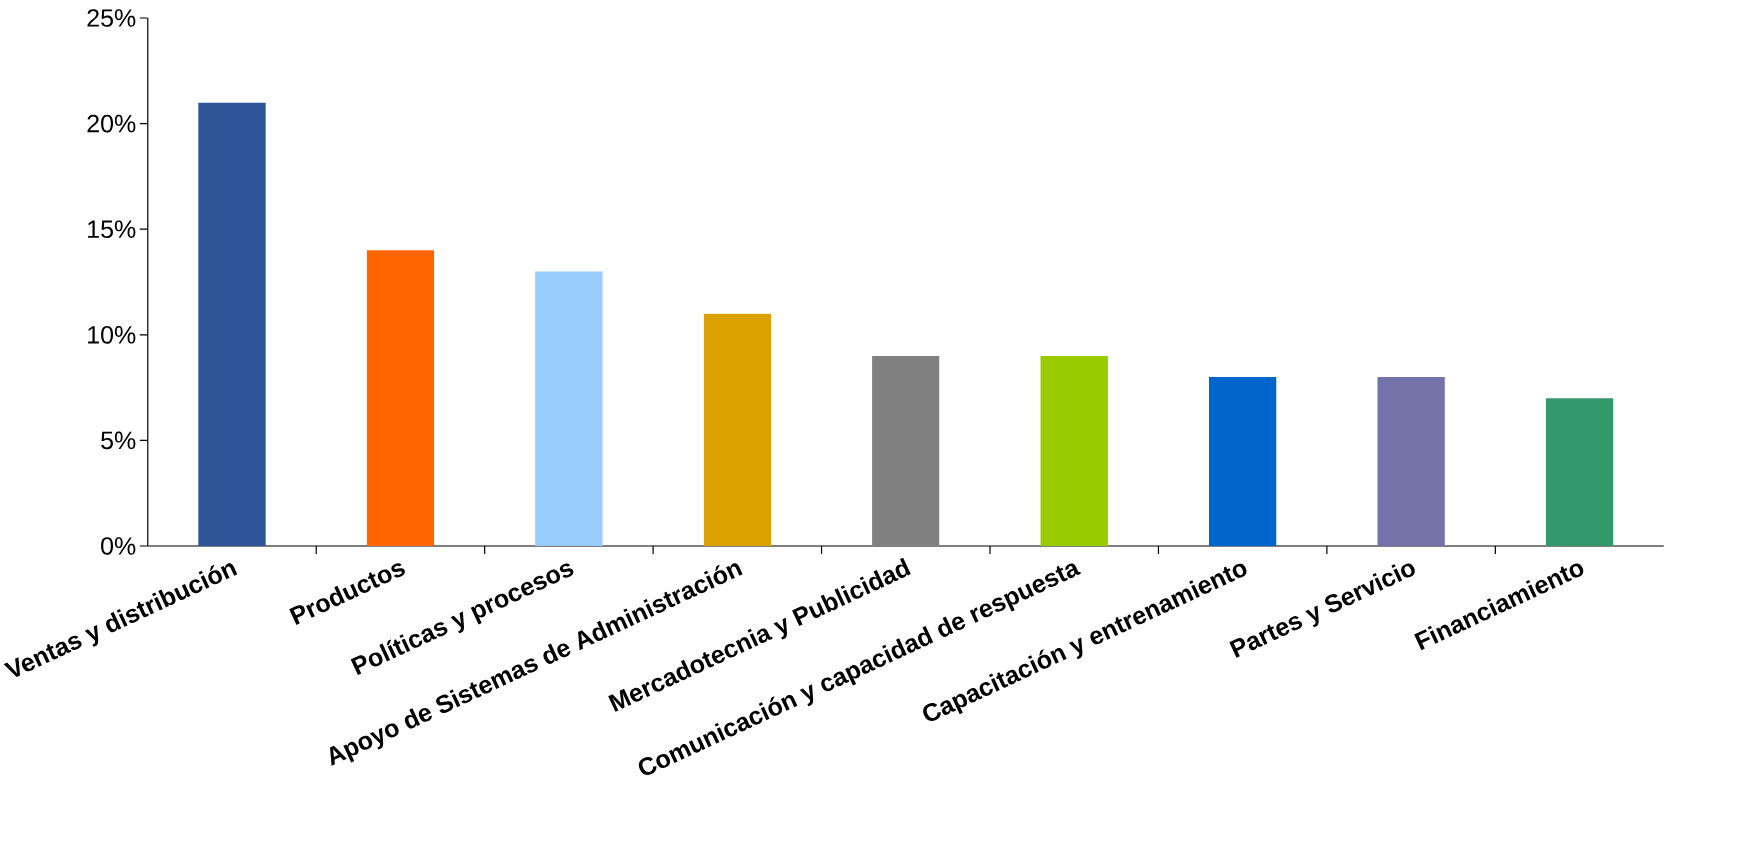 The width and height of the screenshot is (1748, 857). Describe the element at coordinates (118, 440) in the screenshot. I see `y-tick-label: 5%` at that location.